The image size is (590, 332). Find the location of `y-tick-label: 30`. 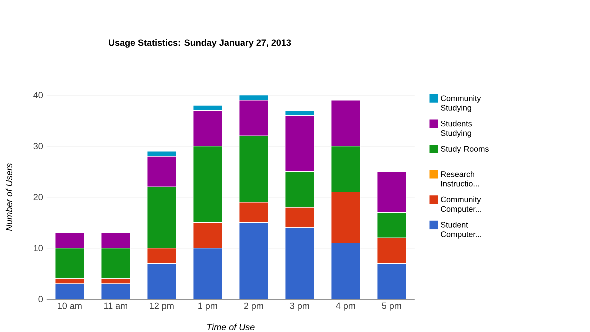

y-tick-label: 30 is located at coordinates (39, 146).